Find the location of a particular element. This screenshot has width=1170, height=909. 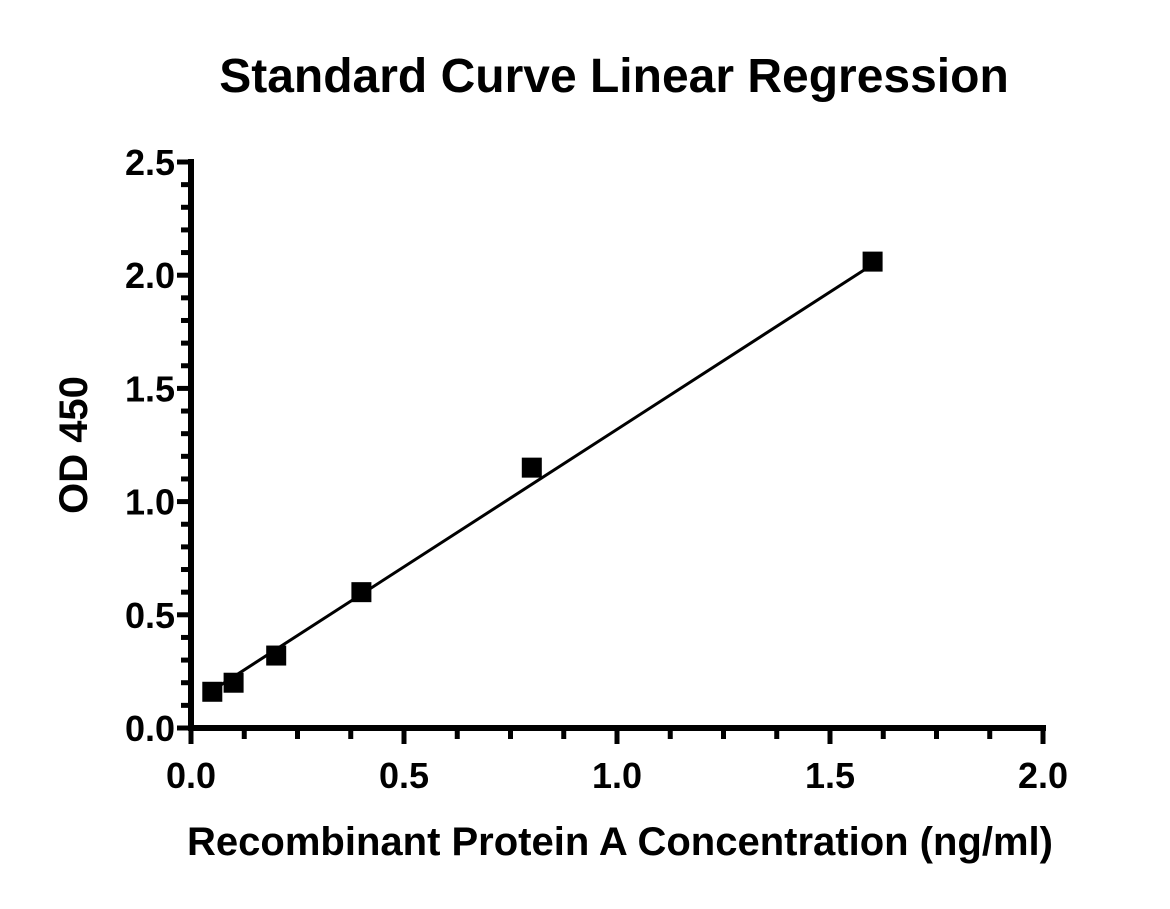

y-axis-label: OD 450 is located at coordinates (74, 445).